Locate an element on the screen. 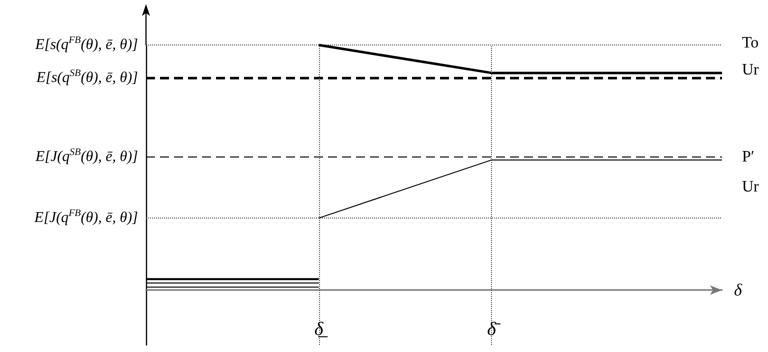 Image resolution: width=768 pixels, height=352 pixels. series-label: P′ is located at coordinates (748, 157).